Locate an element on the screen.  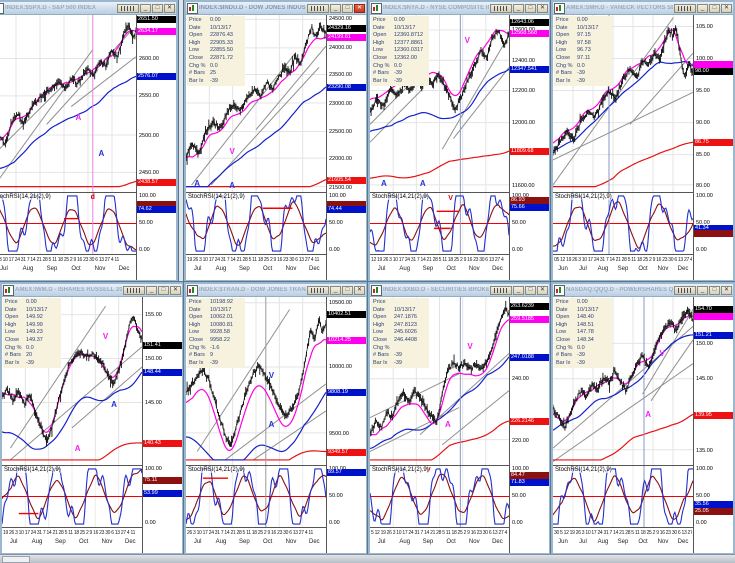
info-value: -39 is located at coordinates (581, 80).